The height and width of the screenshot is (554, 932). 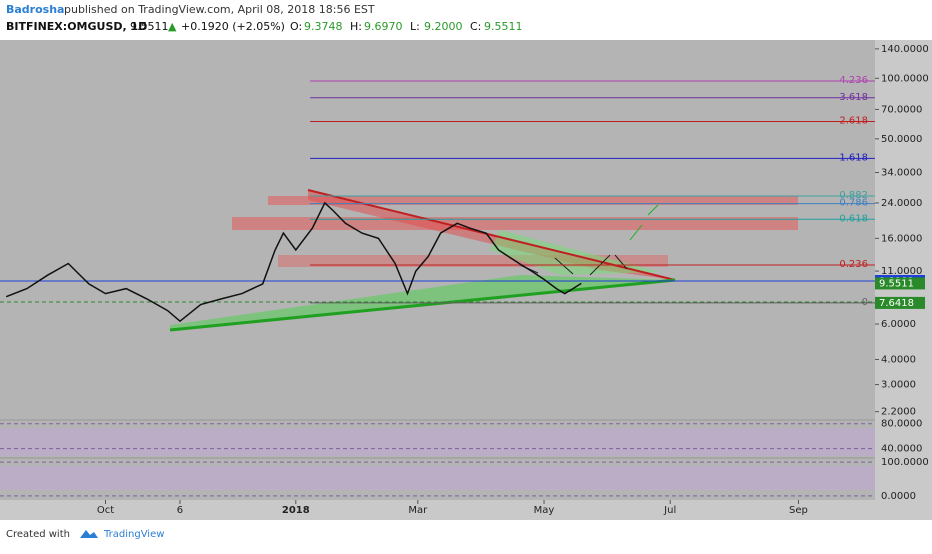 I want to click on y-tick-label: 11.0000, so click(x=901, y=271).